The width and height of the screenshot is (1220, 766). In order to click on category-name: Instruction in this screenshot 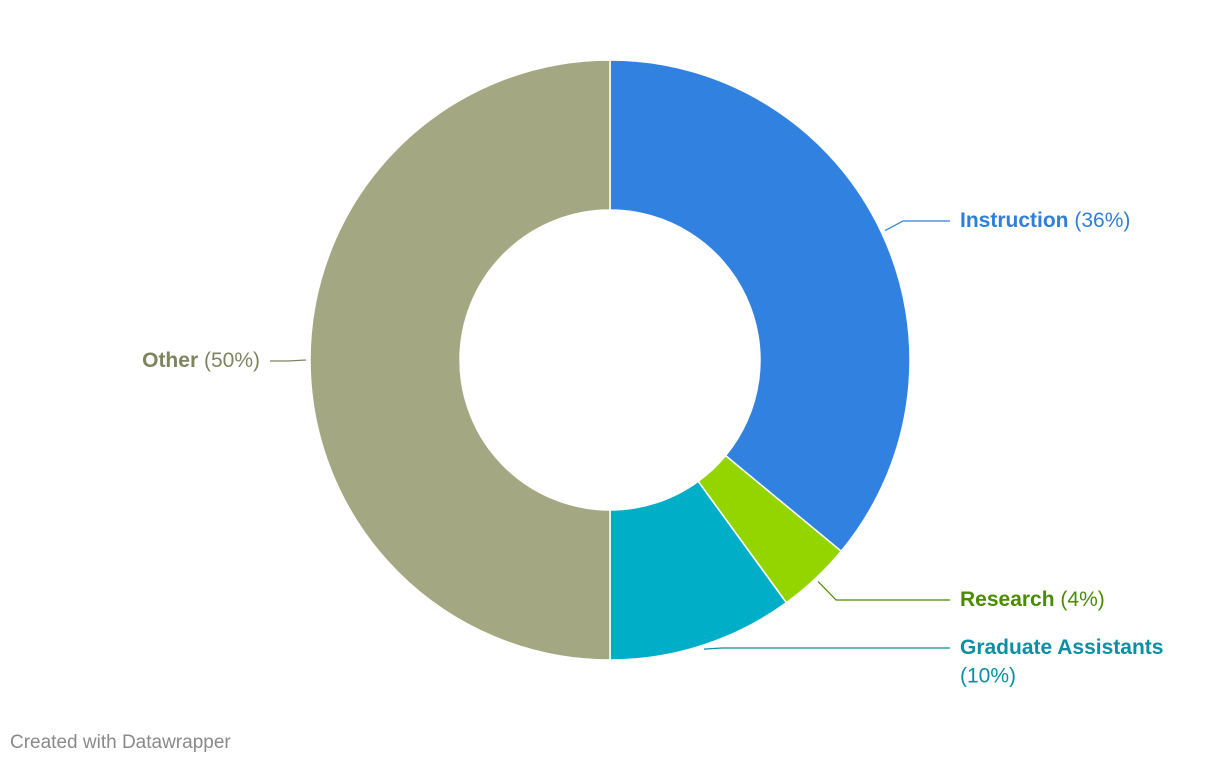, I will do `click(1014, 220)`.